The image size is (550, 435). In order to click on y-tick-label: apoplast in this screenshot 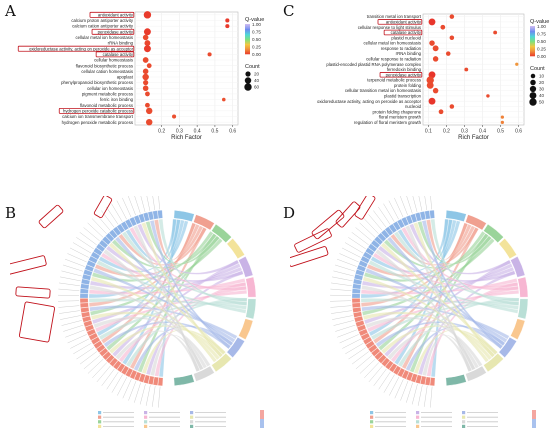, I will do `click(125, 77)`.